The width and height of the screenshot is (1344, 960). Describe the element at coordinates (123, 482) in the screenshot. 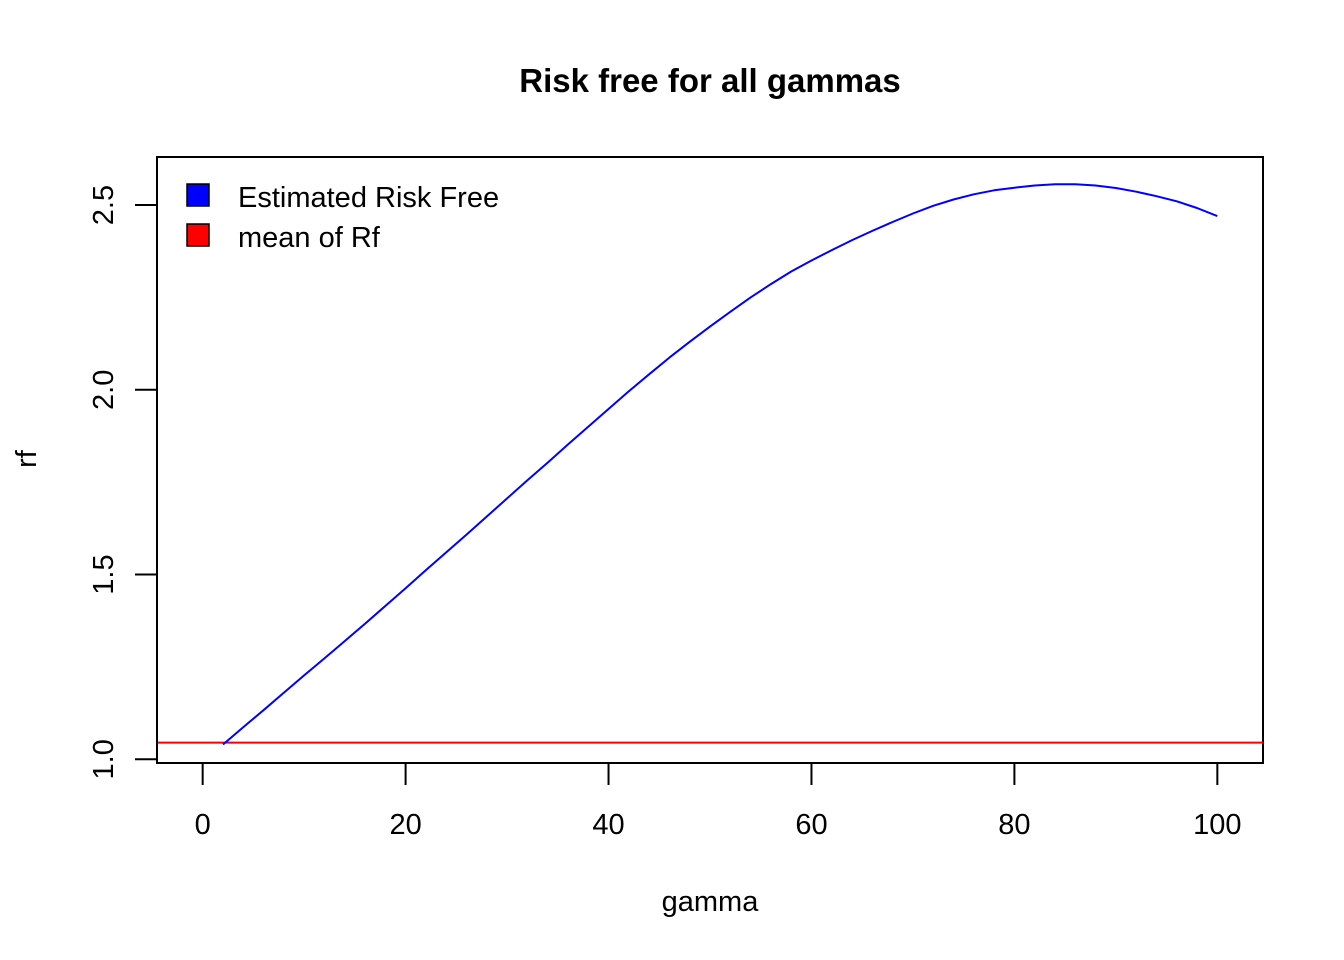

I see `y-axis: 1.0 1.5 2.0 2.5` at that location.